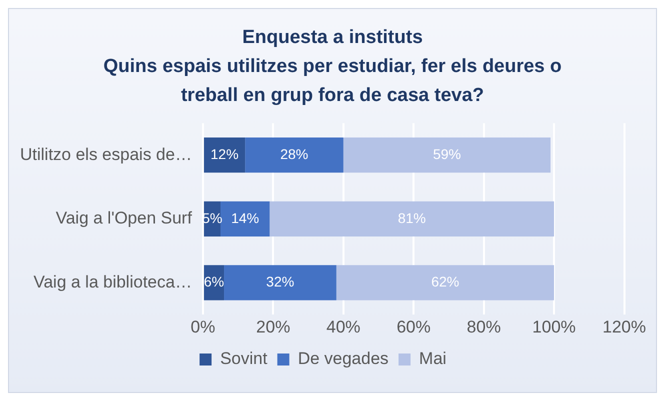 This screenshot has height=401, width=665. I want to click on data-label: 32%, so click(280, 282).